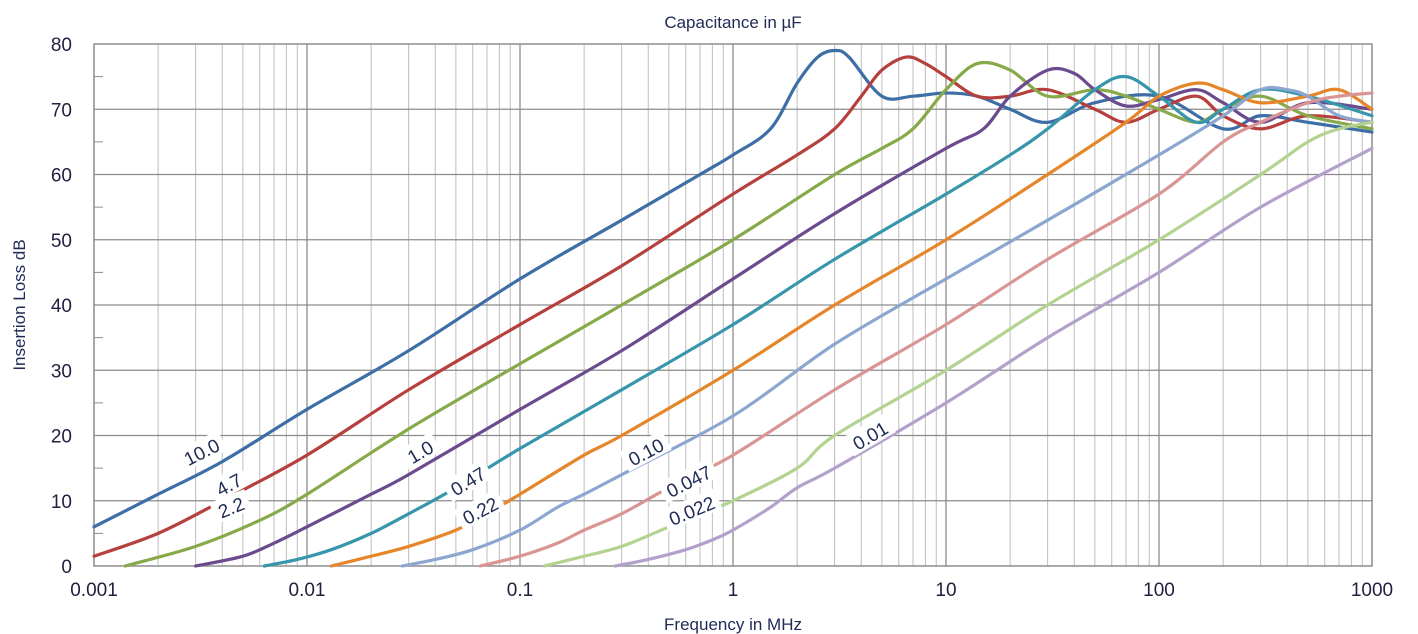 The width and height of the screenshot is (1418, 634). What do you see at coordinates (1159, 590) in the screenshot?
I see `x-tick-label: 100` at bounding box center [1159, 590].